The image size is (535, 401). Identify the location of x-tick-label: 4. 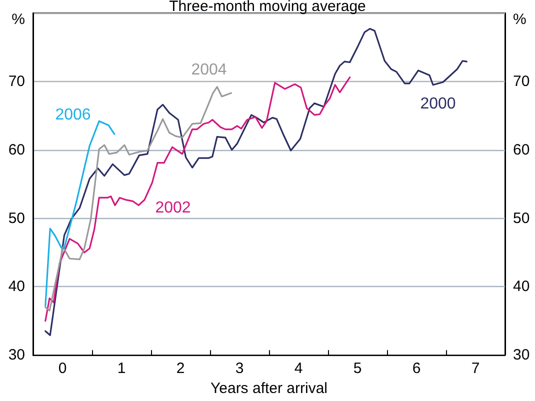
(298, 369).